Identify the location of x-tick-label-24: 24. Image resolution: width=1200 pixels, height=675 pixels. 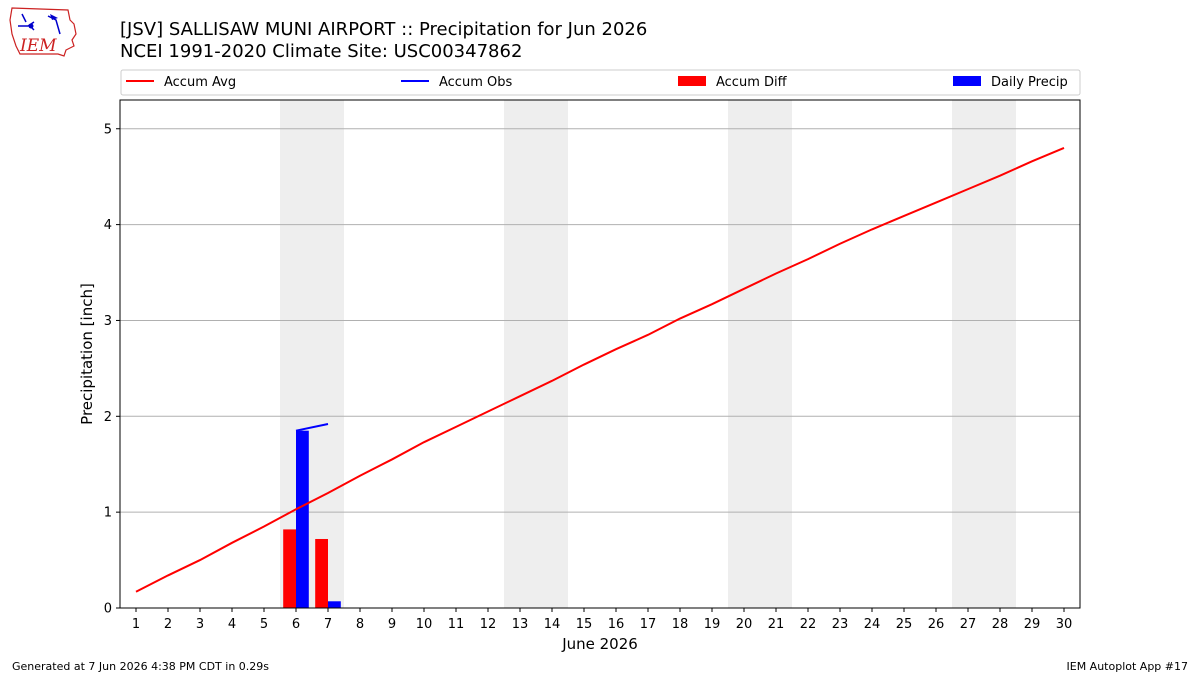
(872, 624).